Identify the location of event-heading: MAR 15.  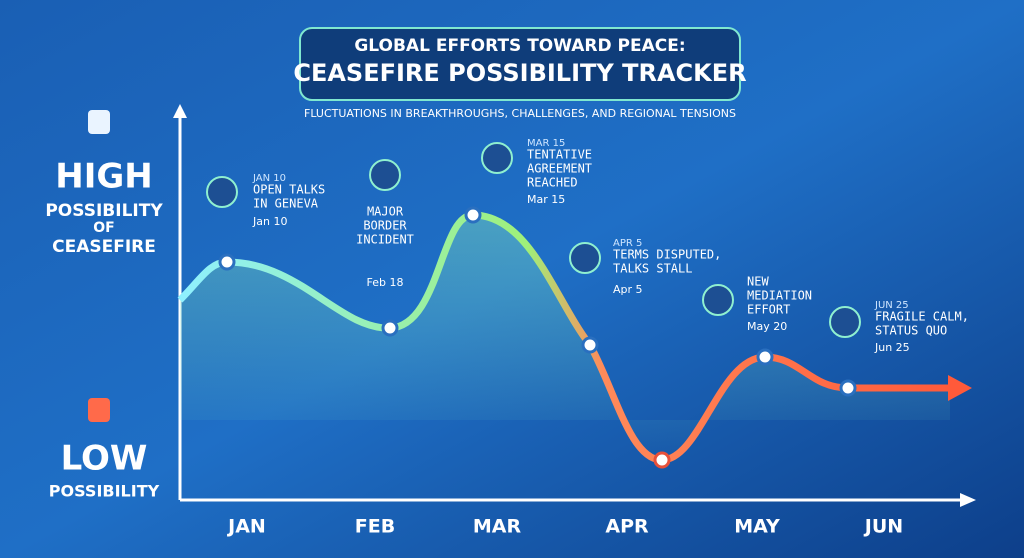
(546, 143).